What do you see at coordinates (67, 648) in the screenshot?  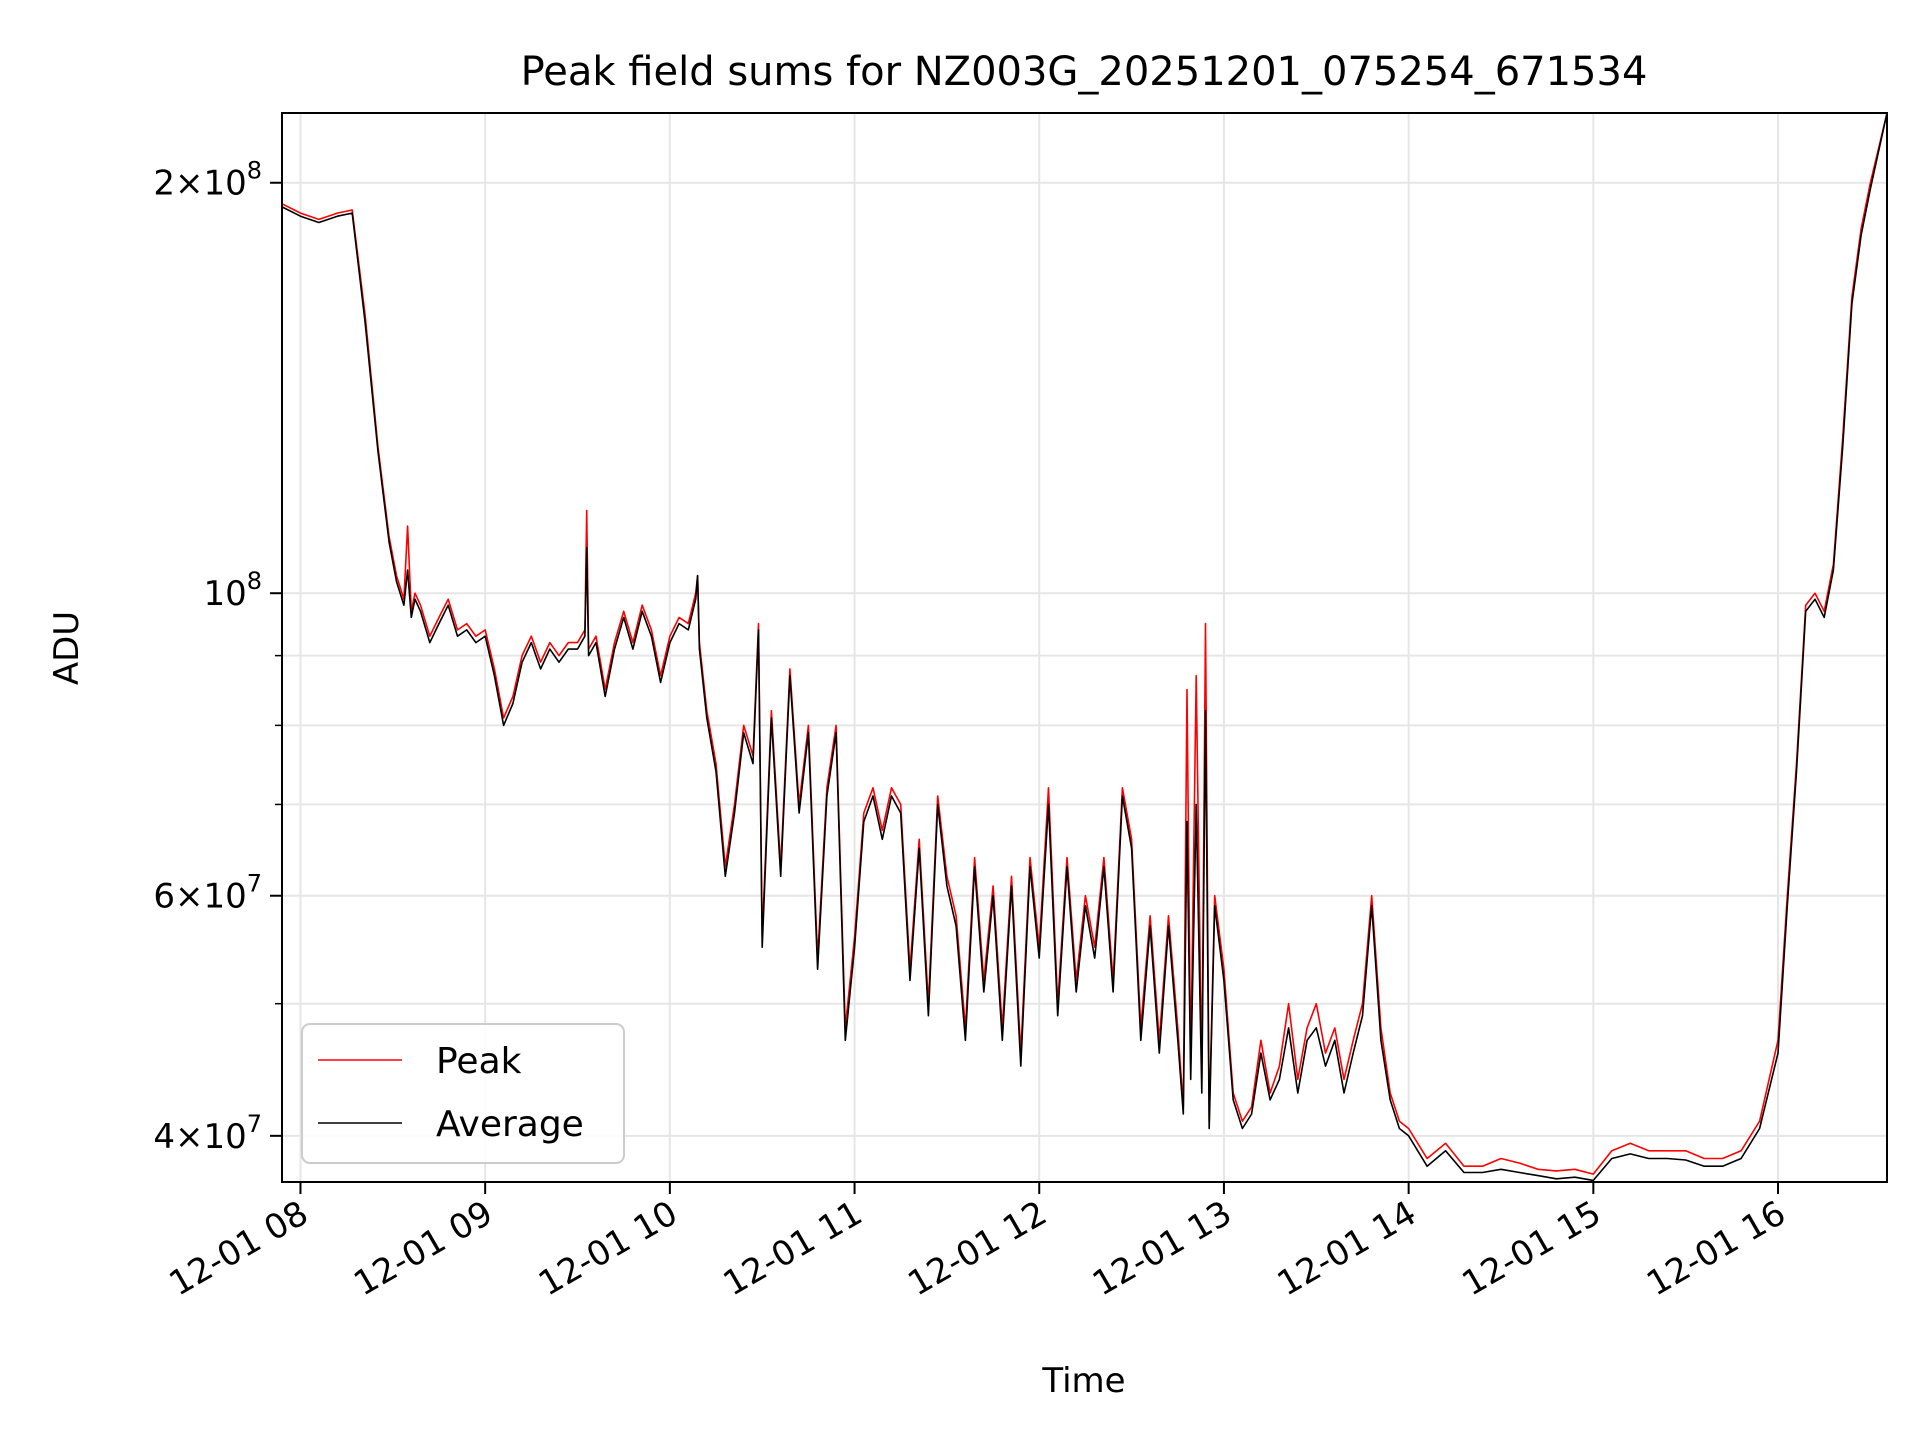 I see `y-axis-label: ADU` at bounding box center [67, 648].